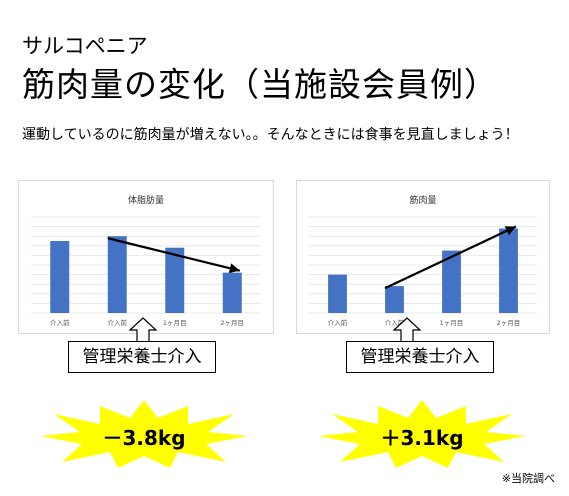  I want to click on chart-title: 筋肉量, so click(422, 200).